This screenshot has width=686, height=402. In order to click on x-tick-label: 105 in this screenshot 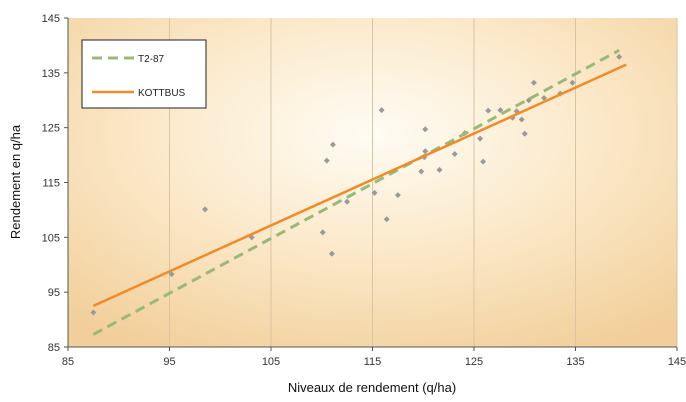, I will do `click(271, 362)`.